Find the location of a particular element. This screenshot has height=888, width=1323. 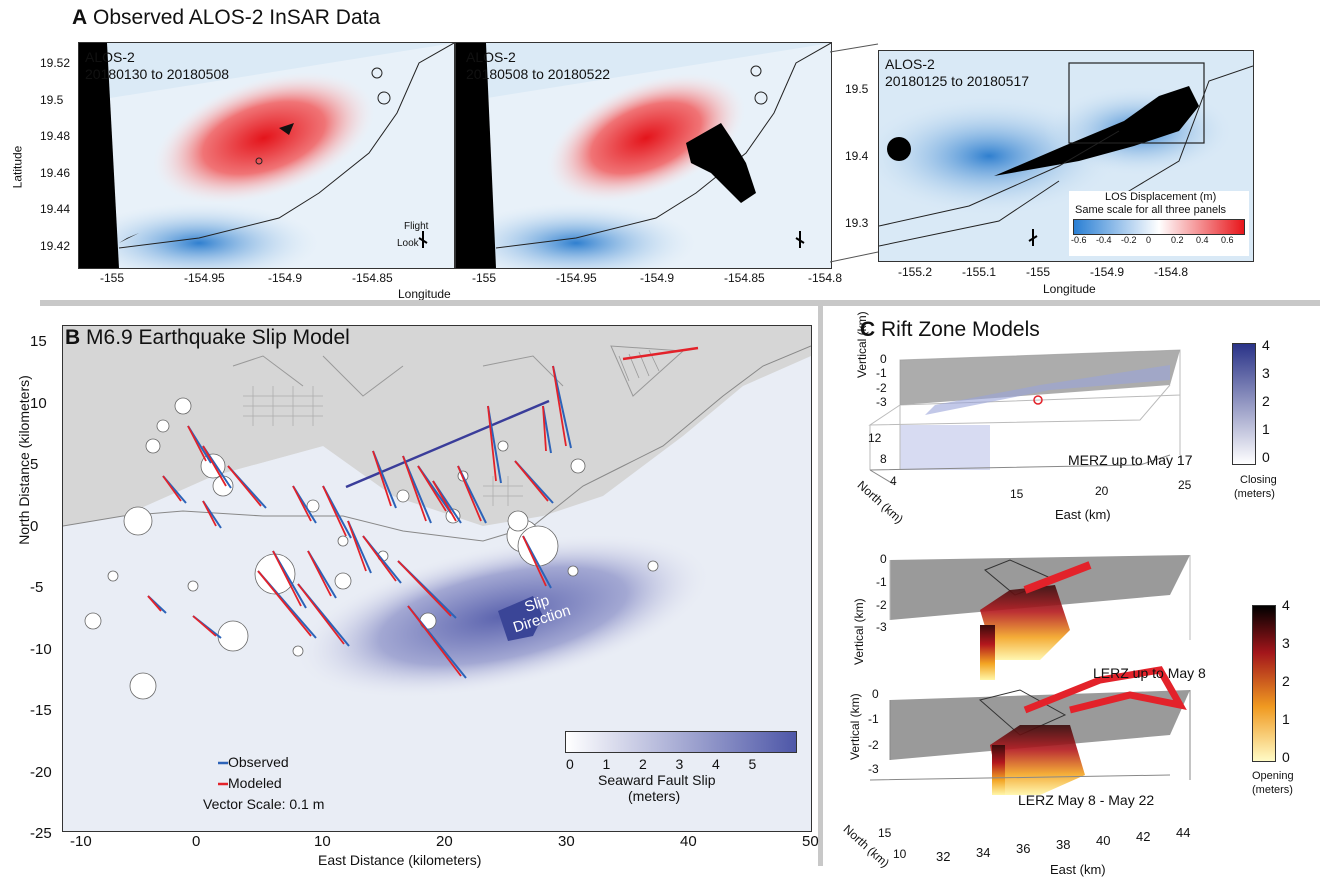

panel-a-ytick-3: 19.46 is located at coordinates (55, 172).